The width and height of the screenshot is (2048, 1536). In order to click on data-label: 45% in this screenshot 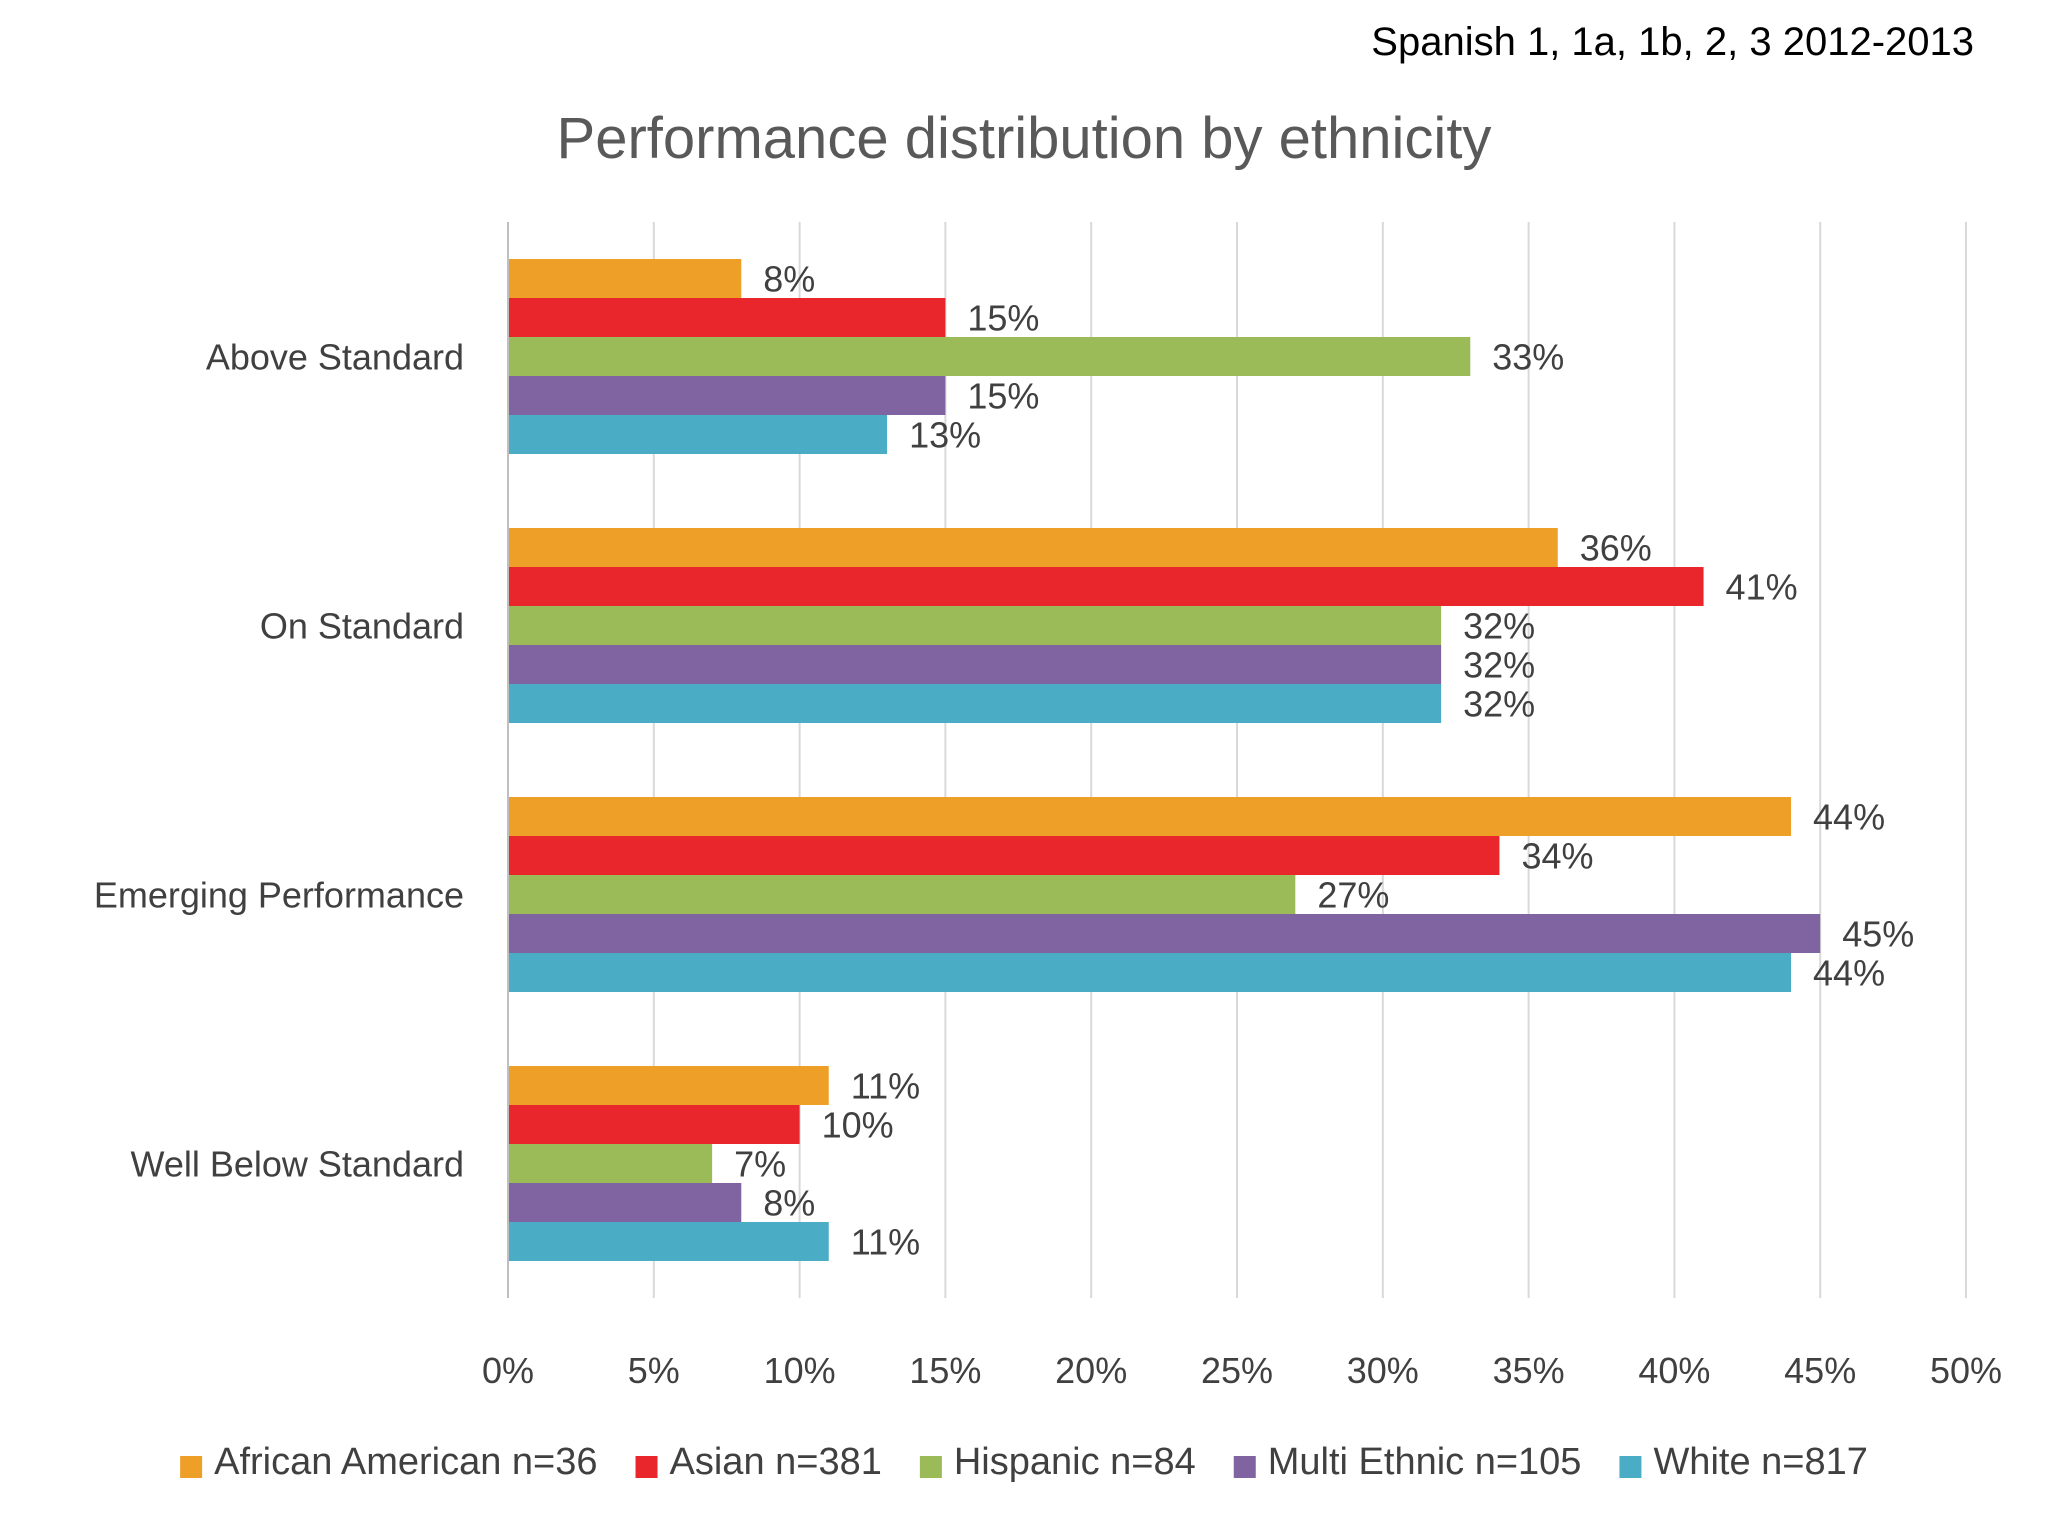, I will do `click(1878, 934)`.